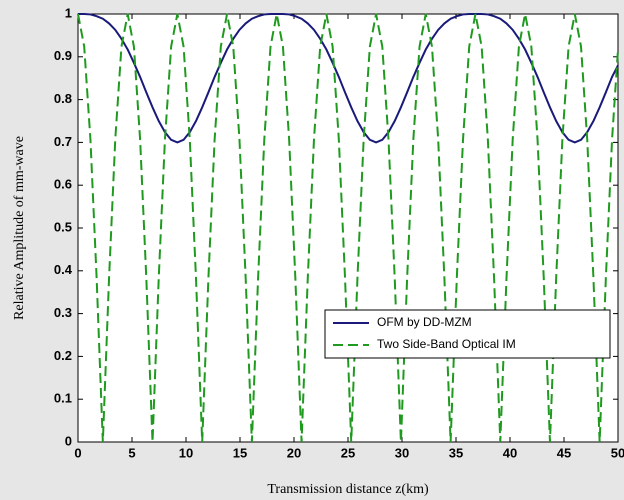  Describe the element at coordinates (63, 355) in the screenshot. I see `y-tick-label: 0.2` at that location.